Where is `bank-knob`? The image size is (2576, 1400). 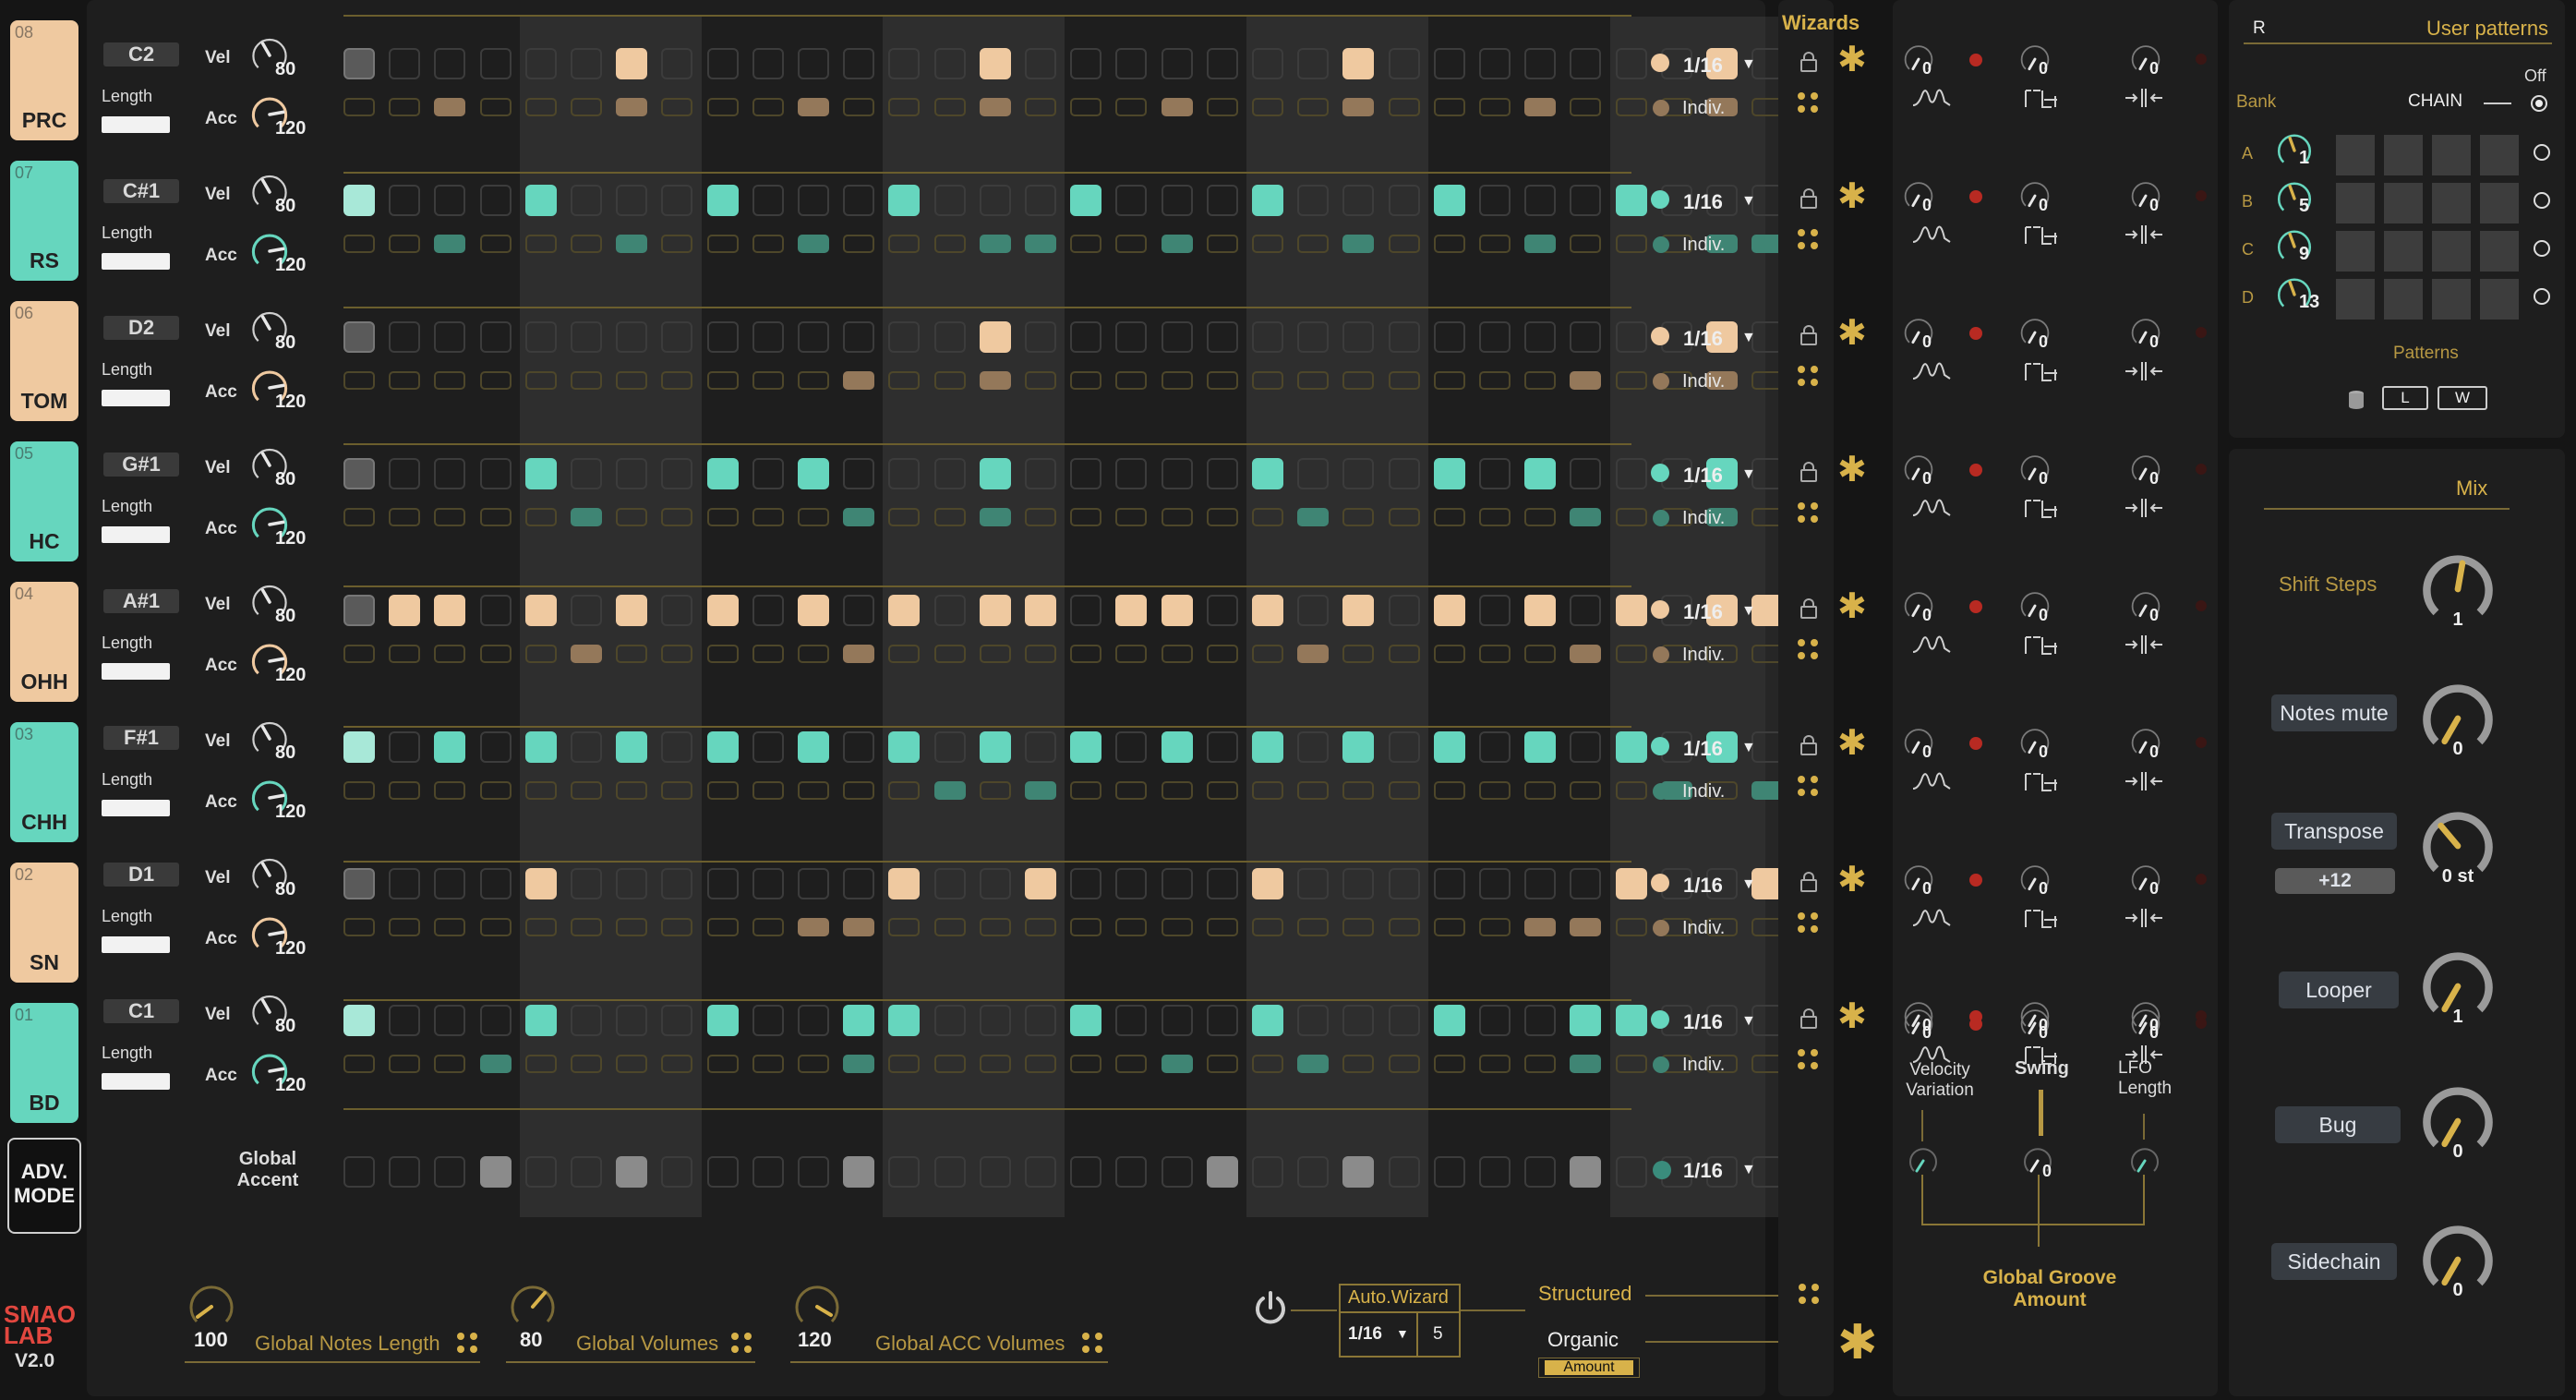 bank-knob is located at coordinates (2294, 198).